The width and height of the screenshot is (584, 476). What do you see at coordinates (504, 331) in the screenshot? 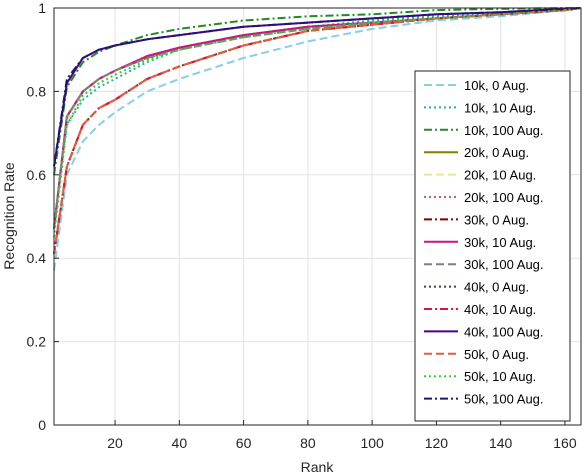
I see `legend-label: 40k, 100 Aug.` at bounding box center [504, 331].